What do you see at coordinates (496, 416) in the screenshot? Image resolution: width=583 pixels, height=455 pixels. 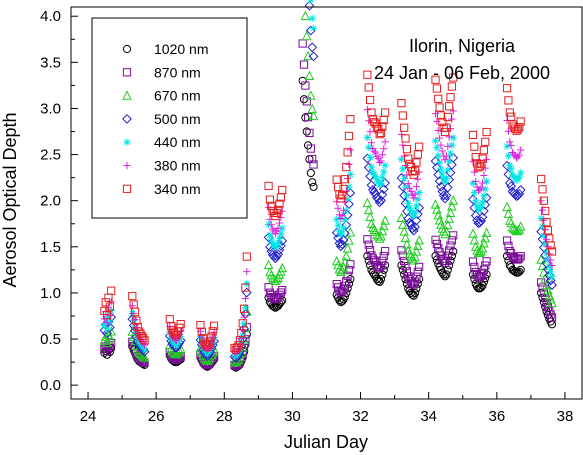 I see `x-tick-label: 36` at bounding box center [496, 416].